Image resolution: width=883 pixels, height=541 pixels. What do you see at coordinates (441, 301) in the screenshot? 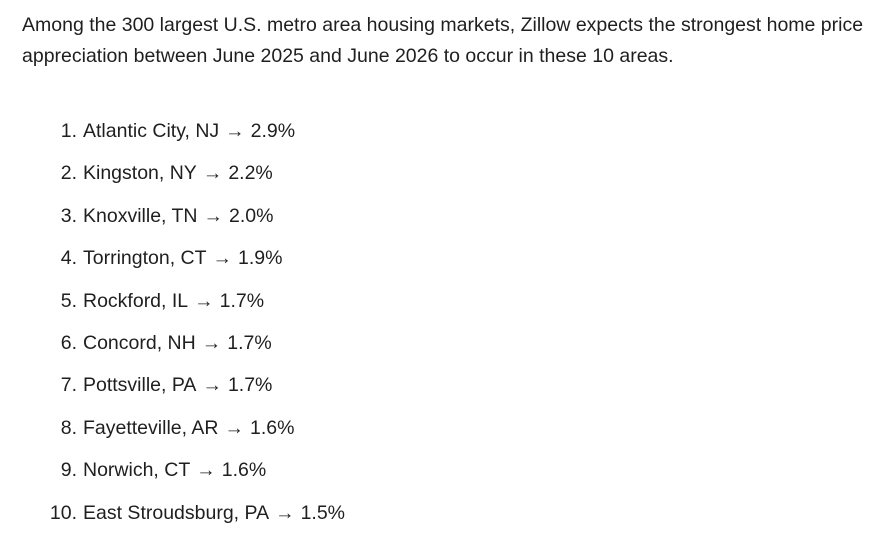
I see `list-item: 5. Rockford, IL → 1.7%` at bounding box center [441, 301].